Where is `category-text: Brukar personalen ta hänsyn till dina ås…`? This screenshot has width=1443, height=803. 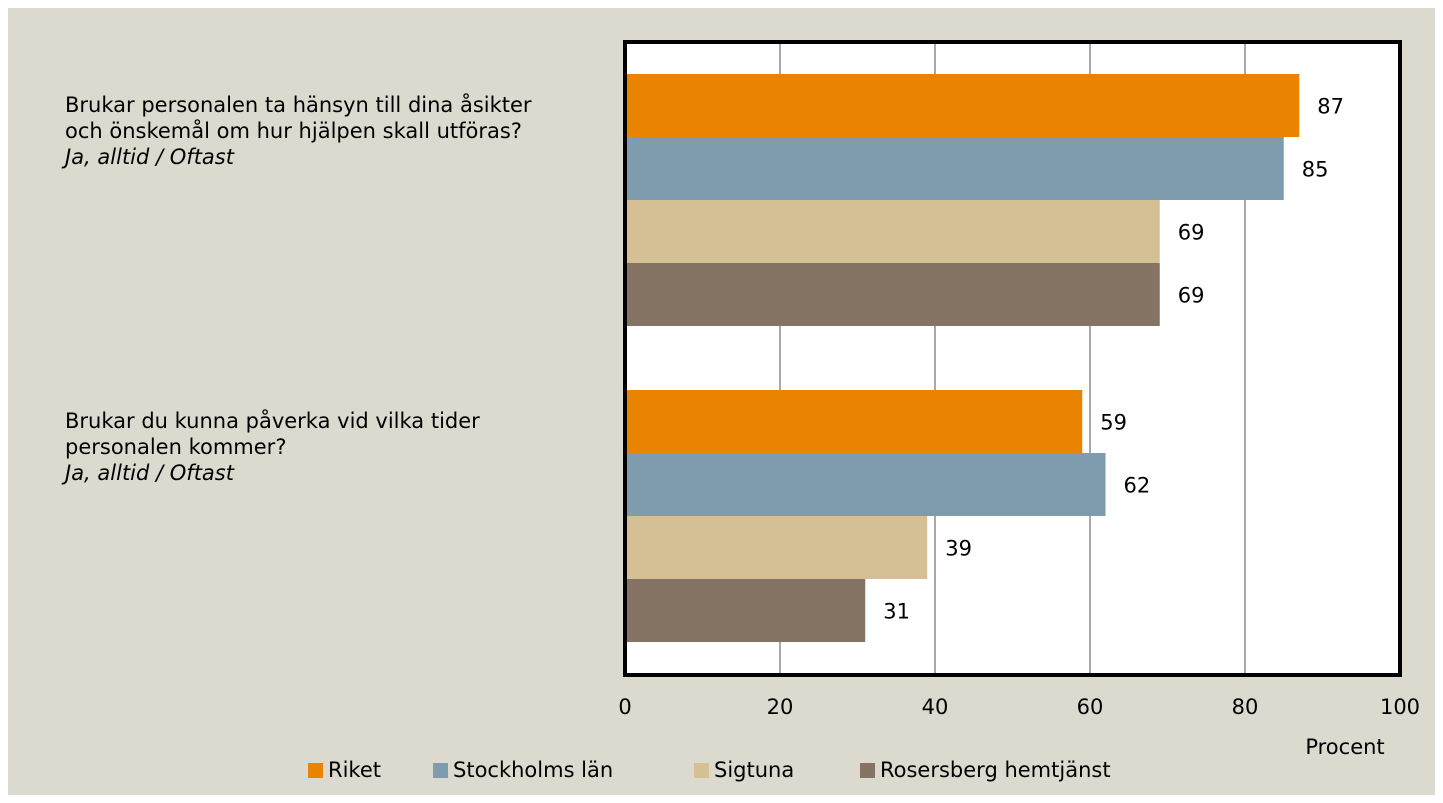 category-text: Brukar personalen ta hänsyn till dina ås… is located at coordinates (298, 118).